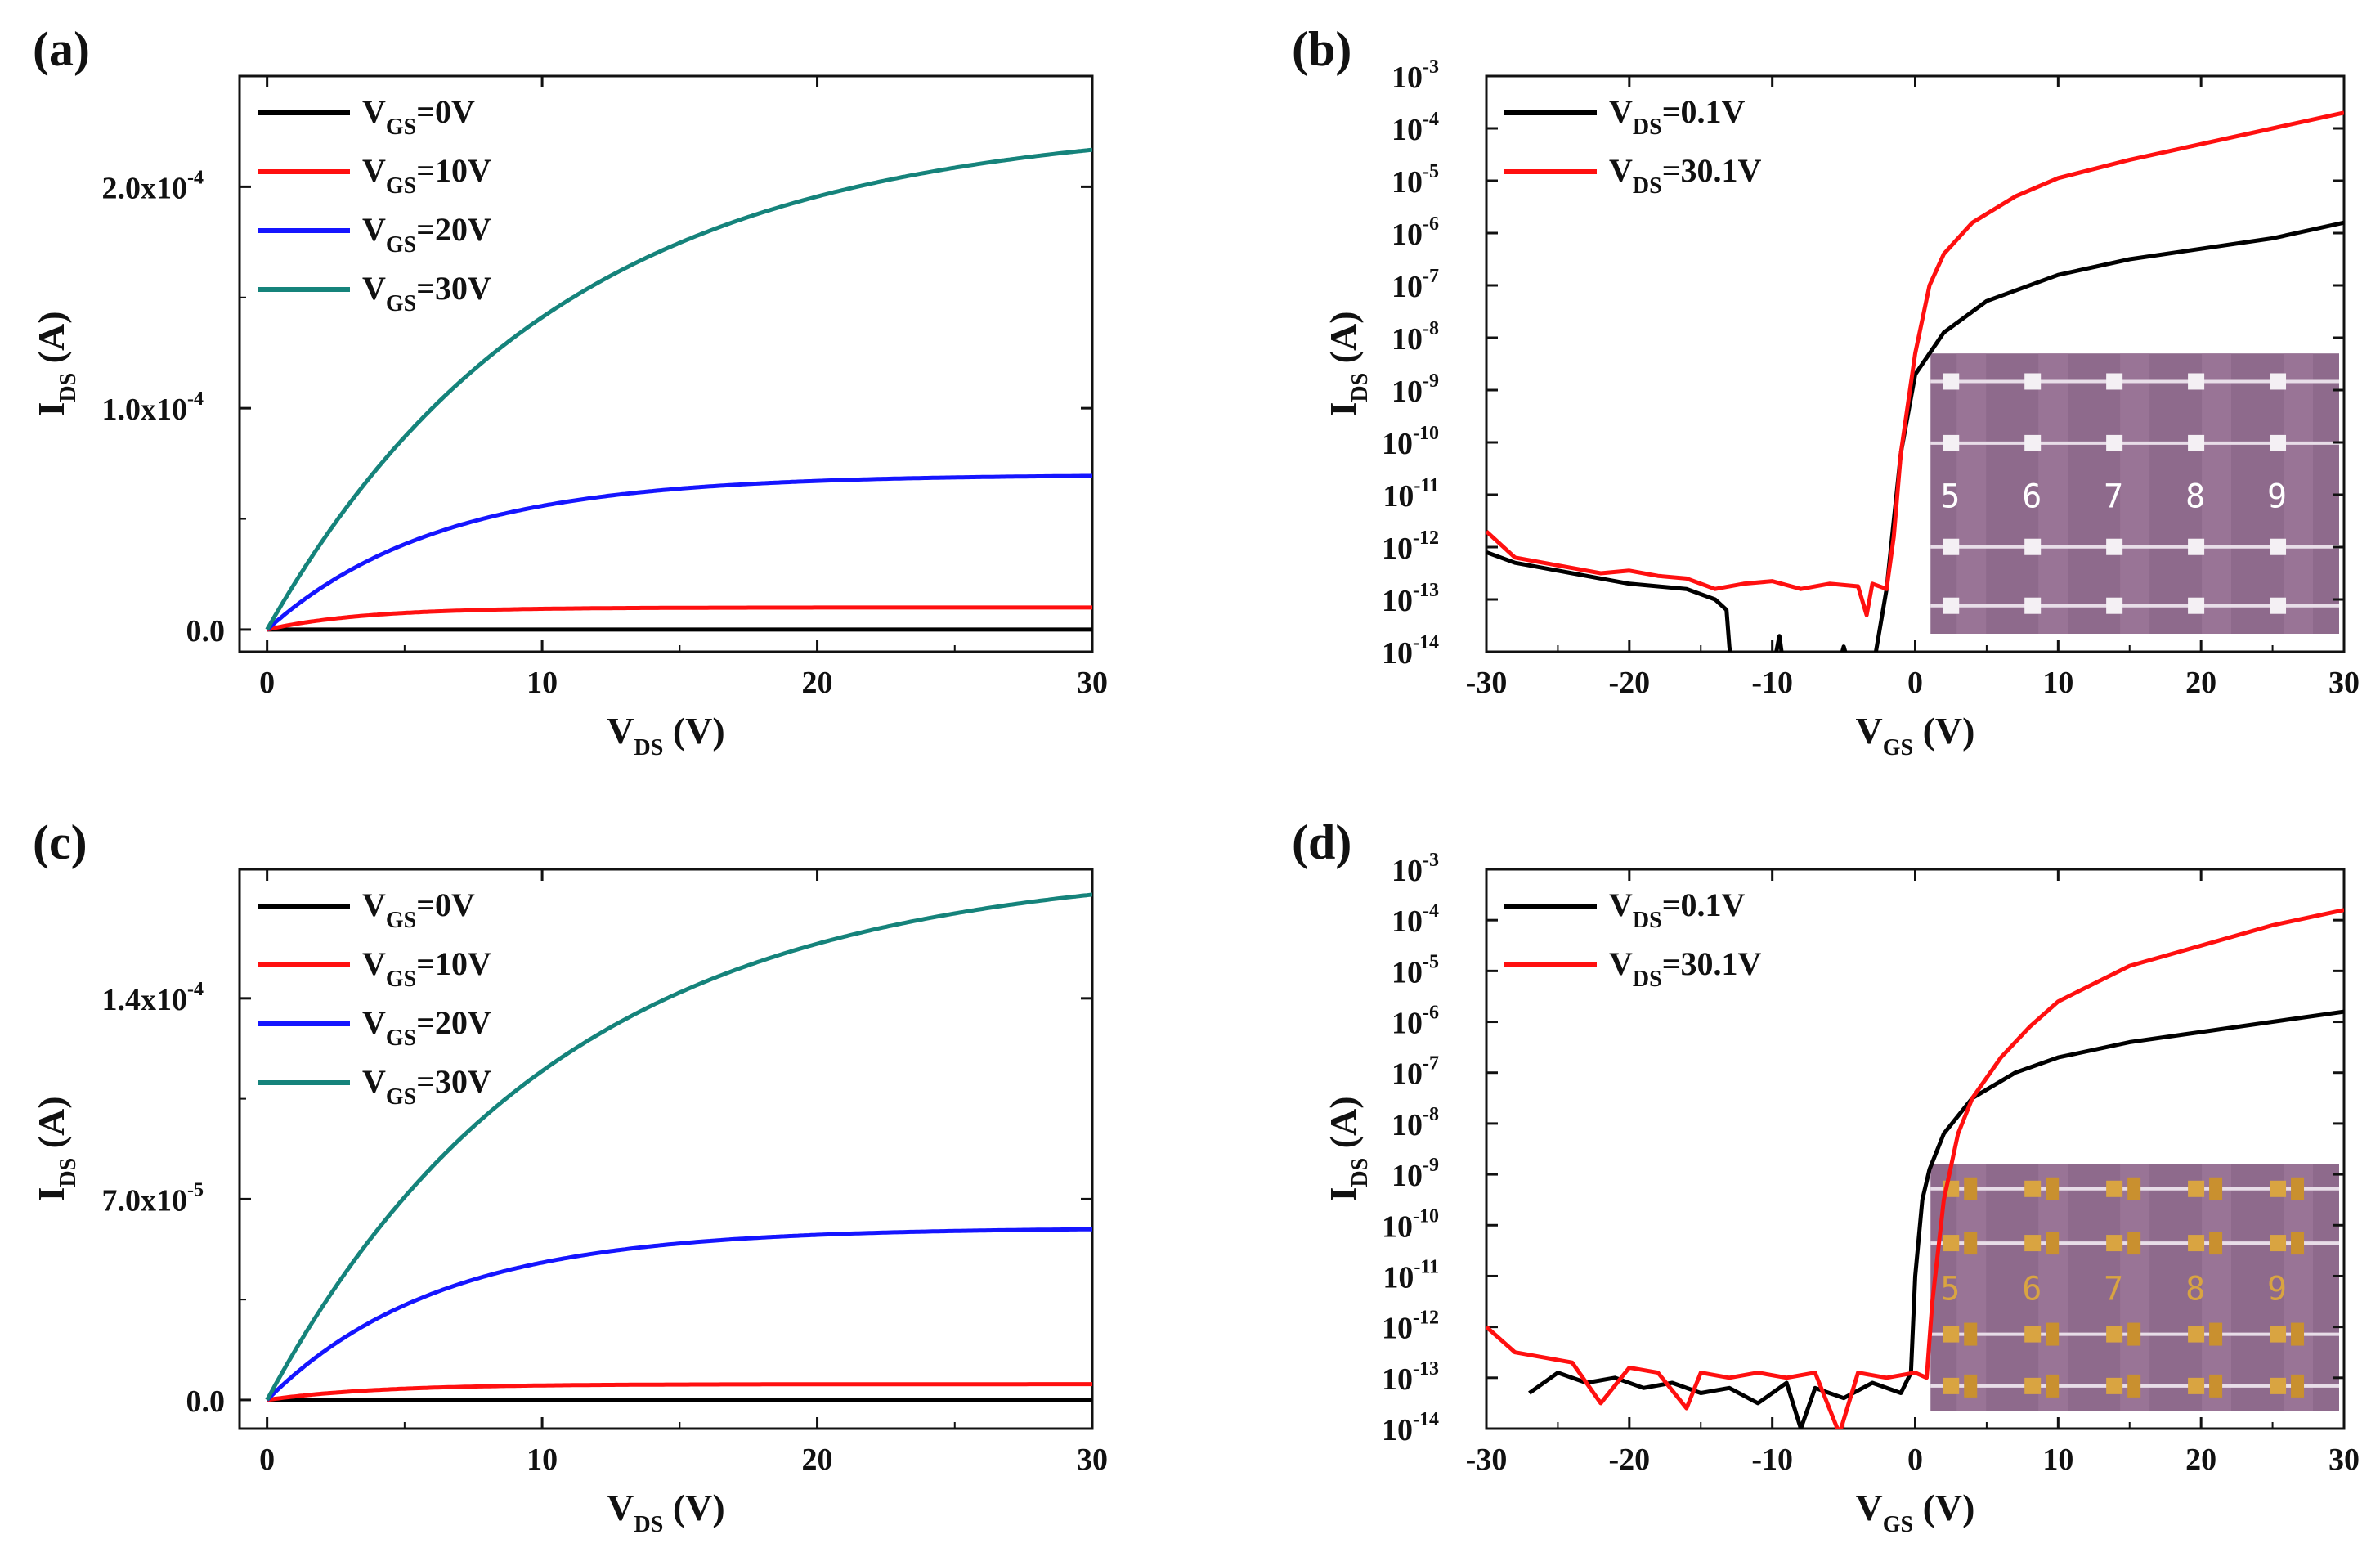  Describe the element at coordinates (1343, 409) in the screenshot. I see `axis-label-main: I` at that location.